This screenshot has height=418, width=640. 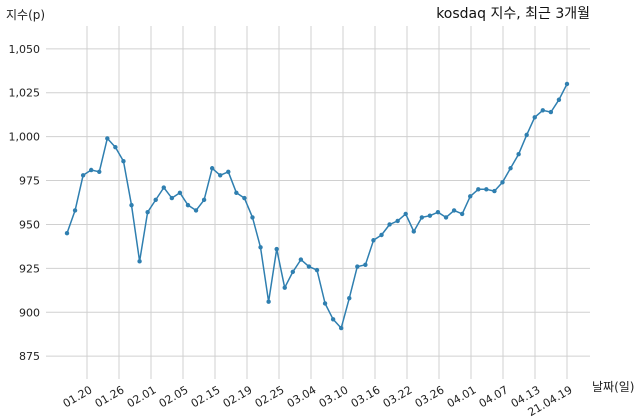 What do you see at coordinates (206, 396) in the screenshot?
I see `x-tick-label: 02.15` at bounding box center [206, 396].